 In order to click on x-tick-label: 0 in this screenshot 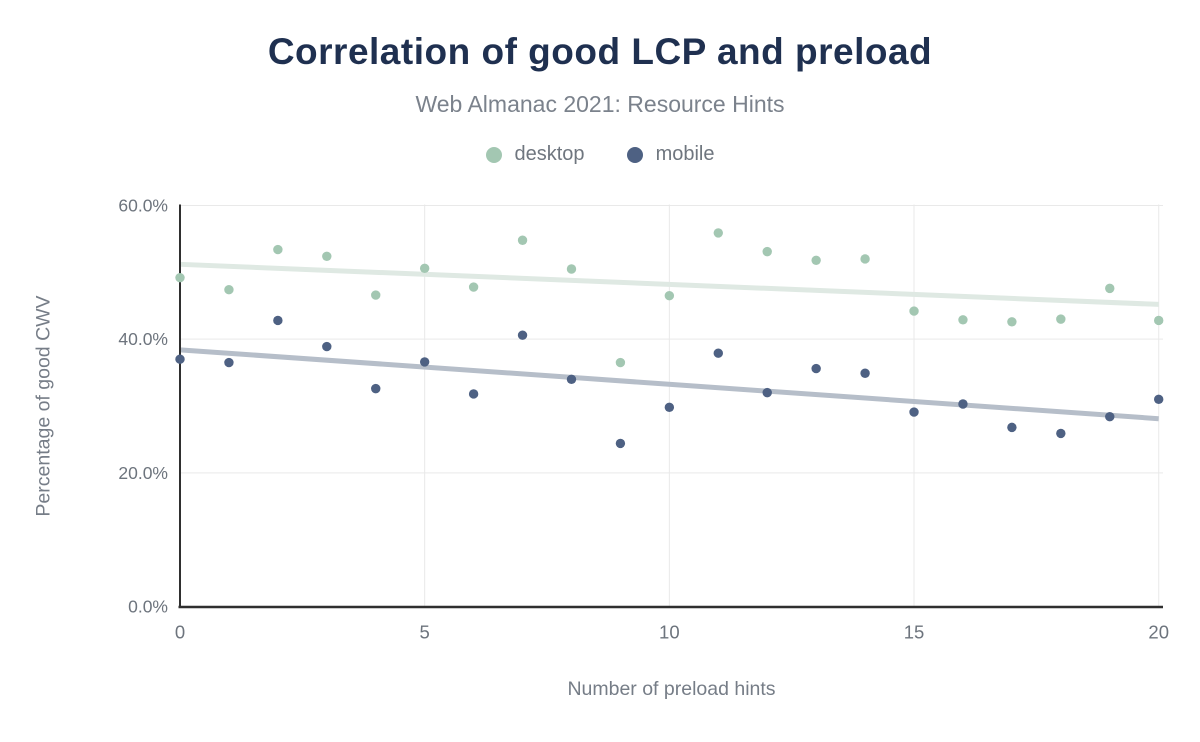, I will do `click(180, 632)`.